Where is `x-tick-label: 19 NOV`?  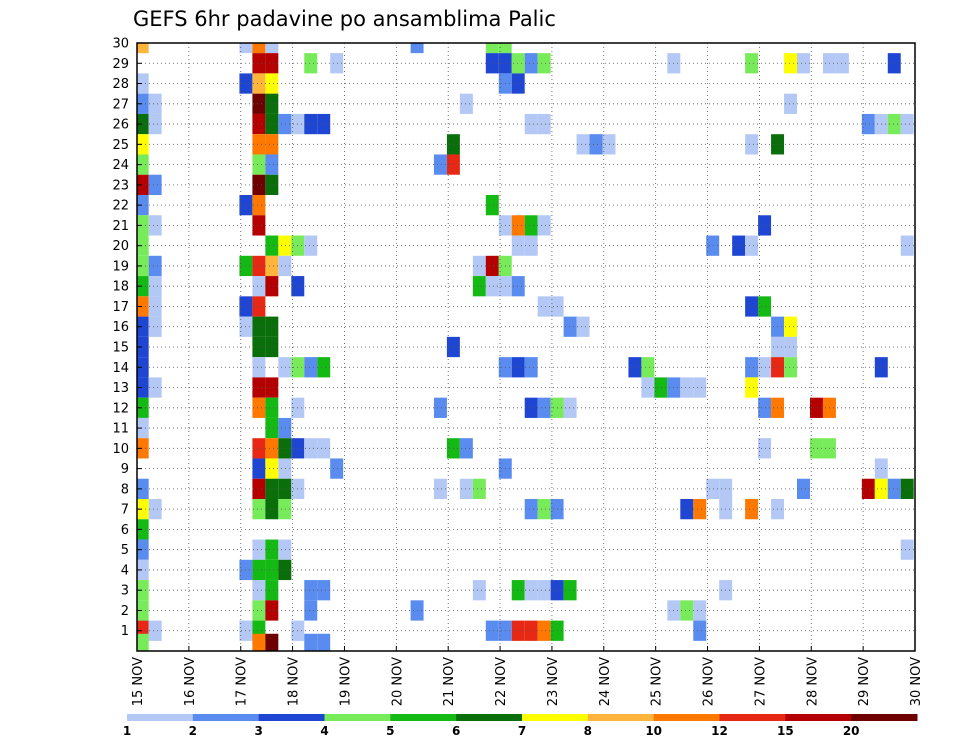 x-tick-label: 19 NOV is located at coordinates (345, 681).